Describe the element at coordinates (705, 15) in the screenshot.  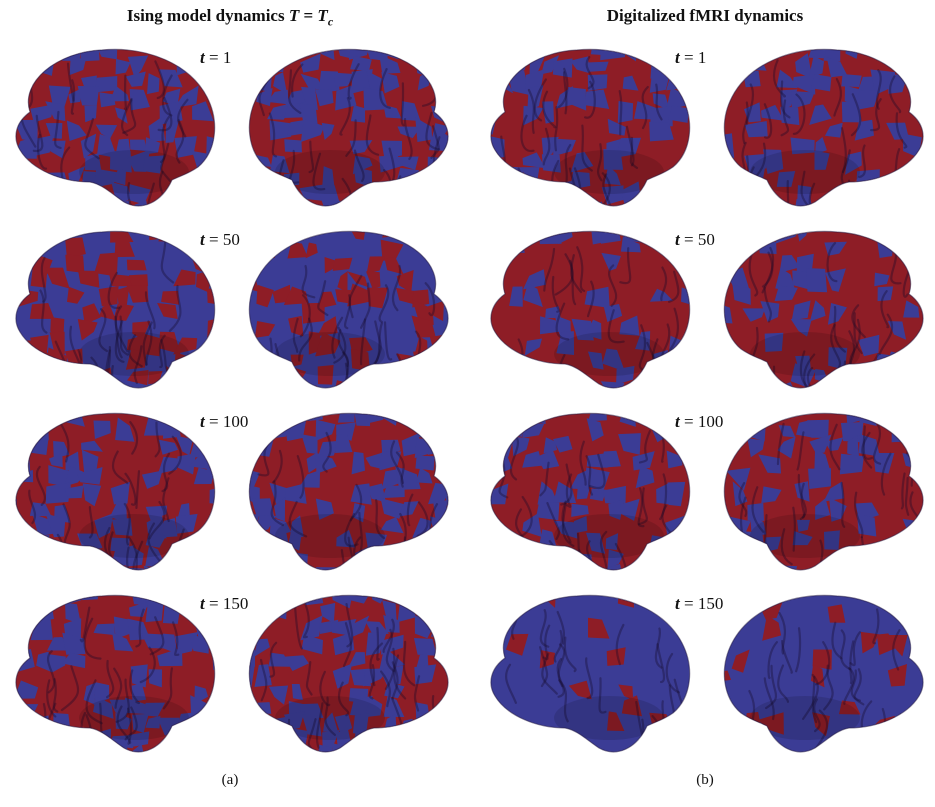
I see `panel-b-title: Digitalized fMRI dynamics` at that location.